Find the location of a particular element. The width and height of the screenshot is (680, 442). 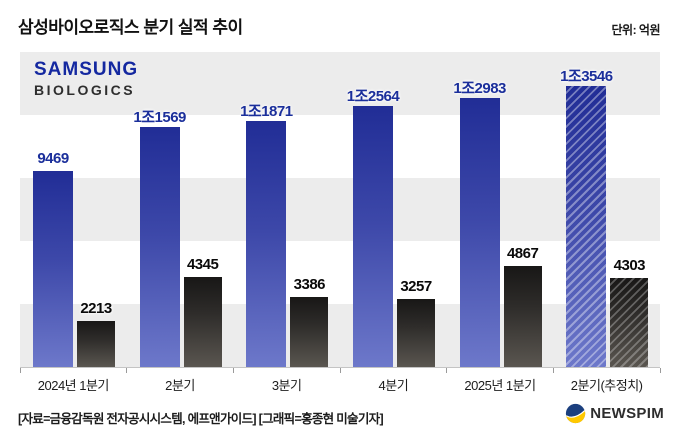

samsung-wordmark: SAMSUNG is located at coordinates (86, 69).